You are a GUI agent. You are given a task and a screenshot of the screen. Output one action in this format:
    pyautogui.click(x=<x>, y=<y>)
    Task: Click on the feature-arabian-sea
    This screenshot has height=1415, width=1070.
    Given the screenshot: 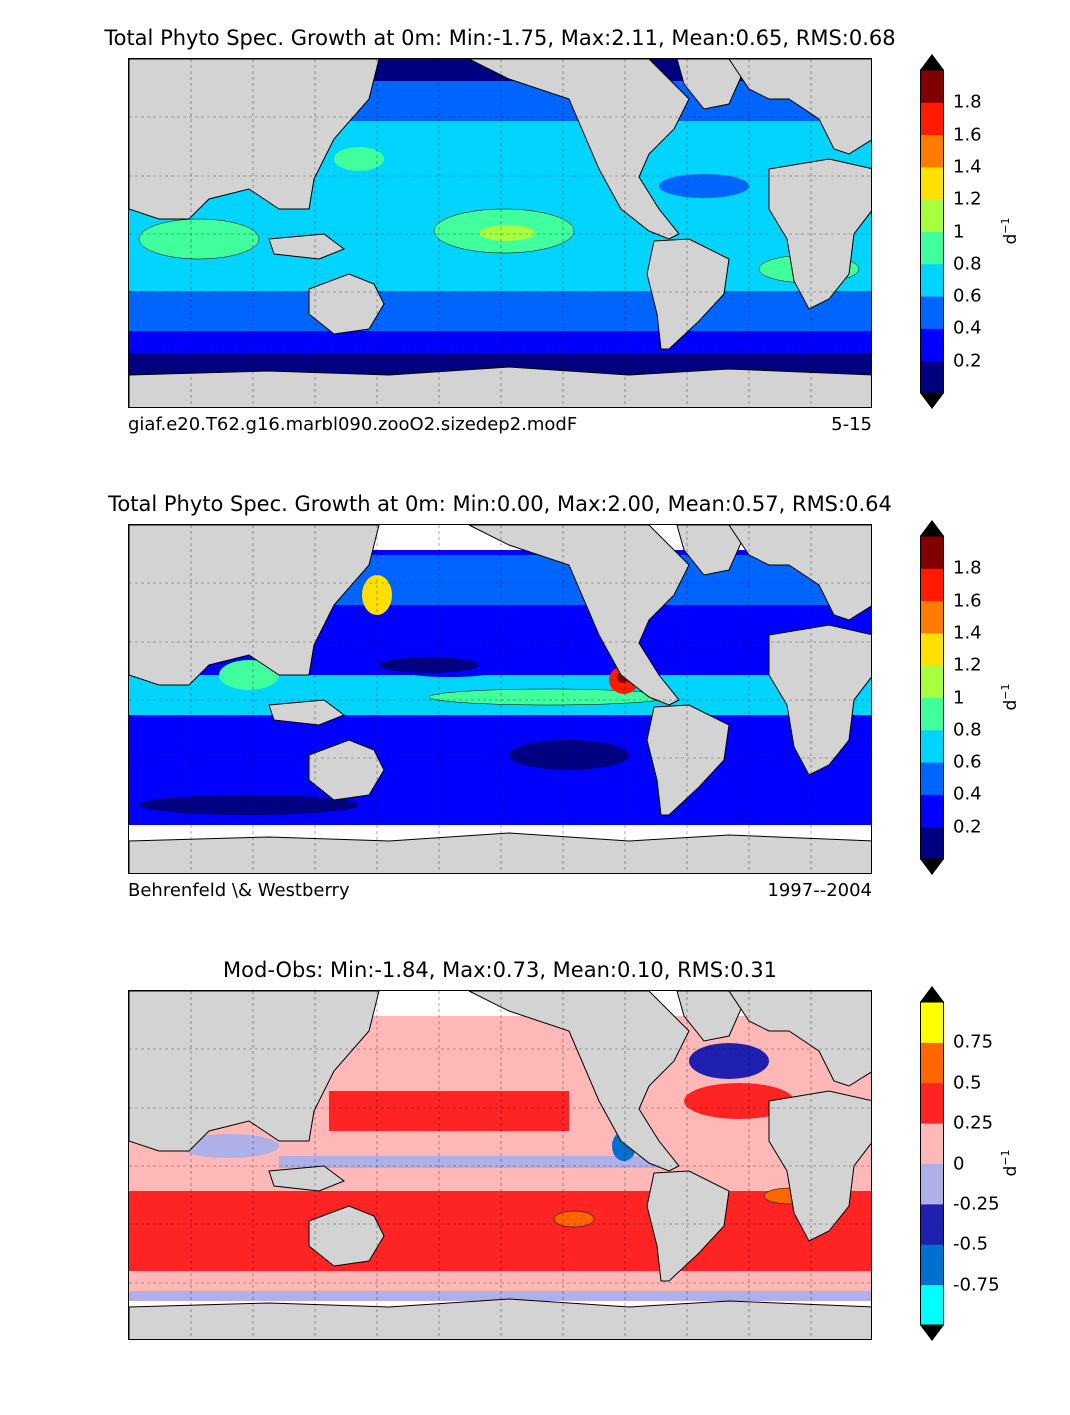 What is the action you would take?
    pyautogui.click(x=249, y=675)
    